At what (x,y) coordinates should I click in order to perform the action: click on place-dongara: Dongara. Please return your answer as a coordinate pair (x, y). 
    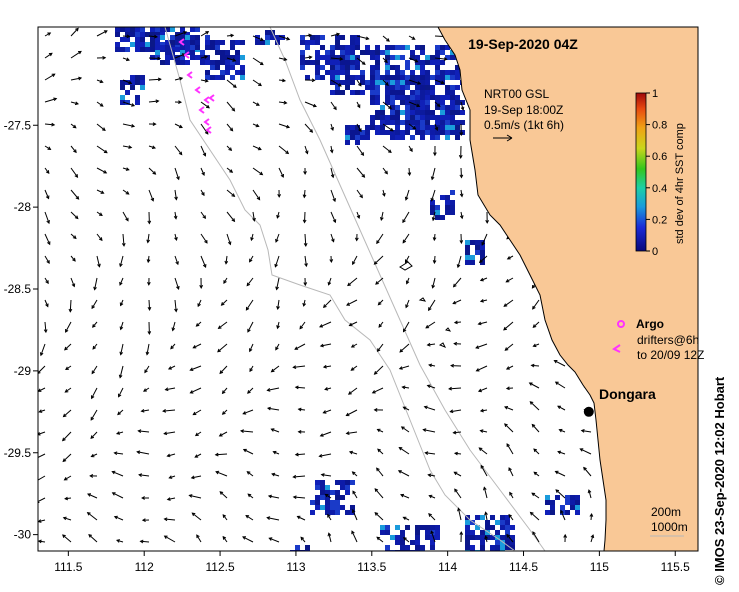
    Looking at the image, I should click on (619, 401).